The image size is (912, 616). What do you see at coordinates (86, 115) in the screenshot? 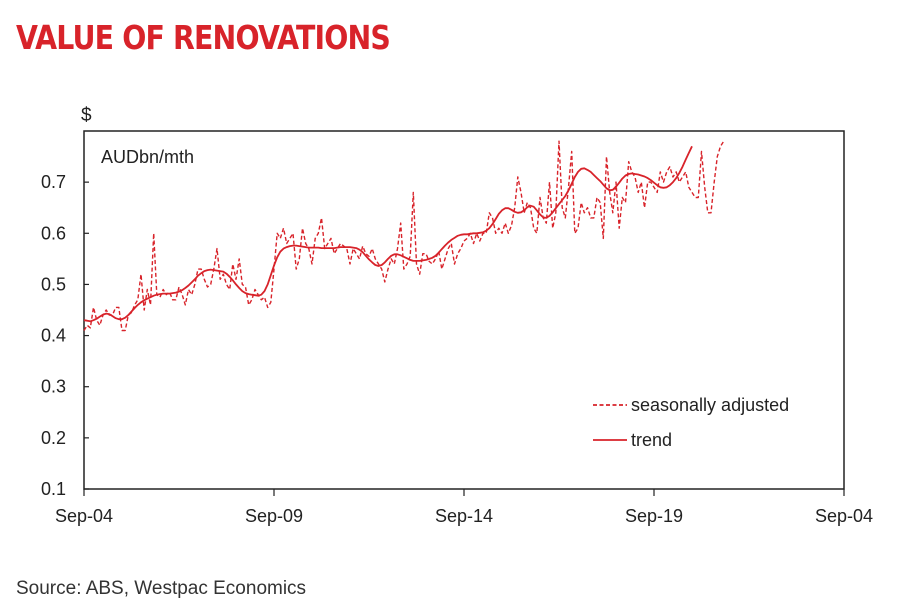
I see `y-axis-unit-label: $` at bounding box center [86, 115].